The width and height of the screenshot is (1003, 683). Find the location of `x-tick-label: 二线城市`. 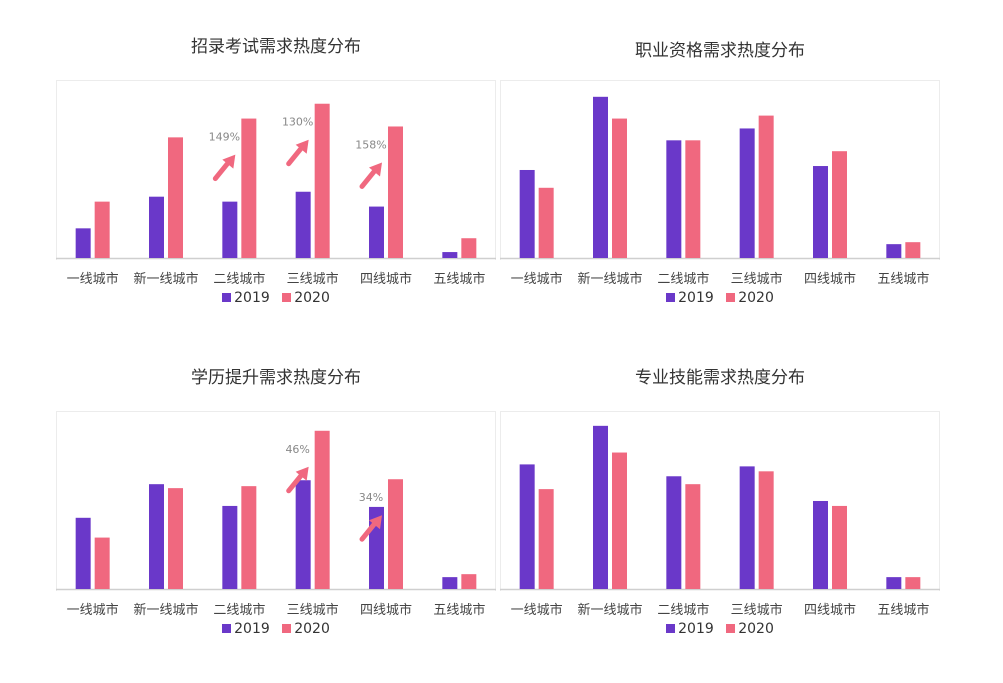

x-tick-label: 二线城市 is located at coordinates (683, 279).